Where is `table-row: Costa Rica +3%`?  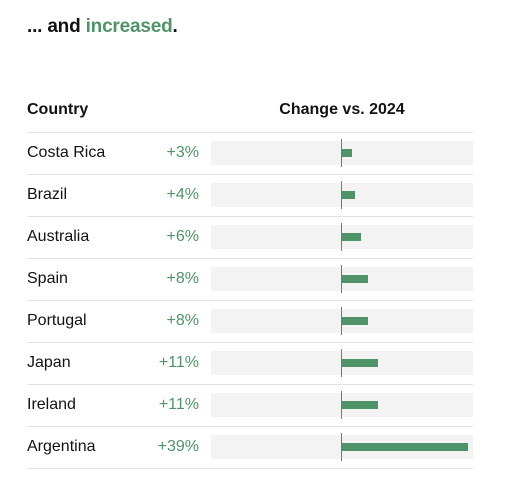
table-row: Costa Rica +3% is located at coordinates (250, 154).